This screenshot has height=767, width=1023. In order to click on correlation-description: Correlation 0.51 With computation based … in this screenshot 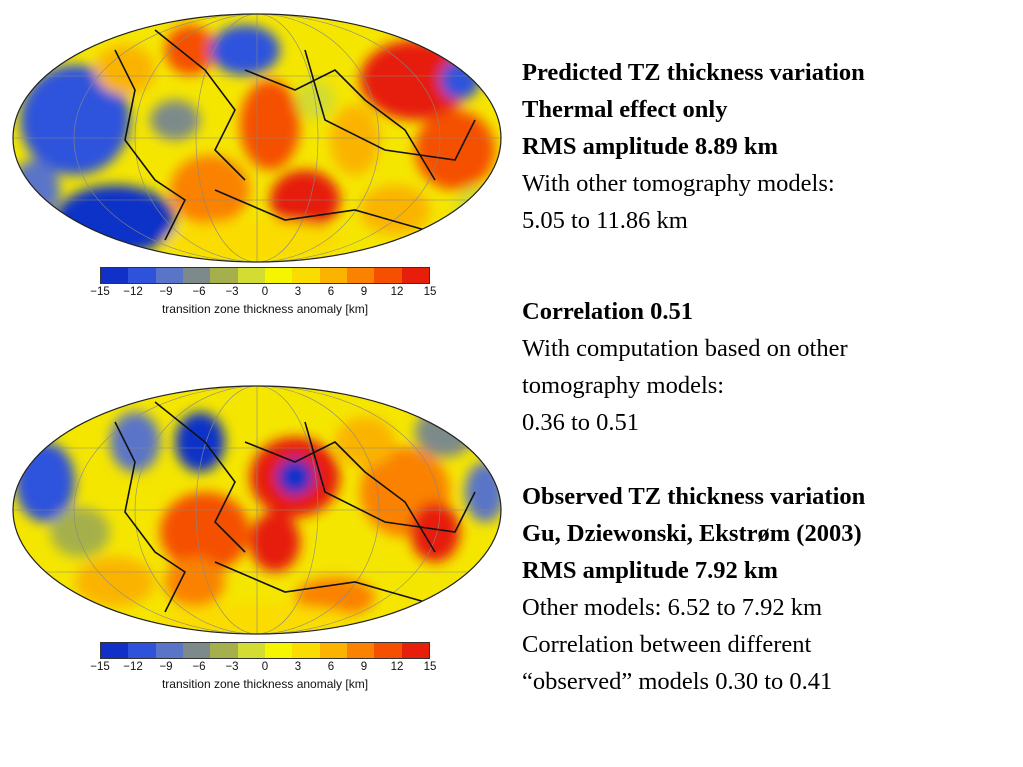, I will do `click(685, 367)`.